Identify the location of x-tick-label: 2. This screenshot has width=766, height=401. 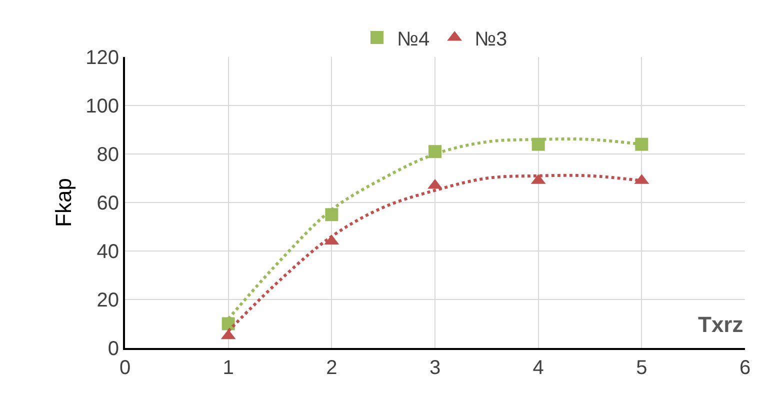
(332, 368).